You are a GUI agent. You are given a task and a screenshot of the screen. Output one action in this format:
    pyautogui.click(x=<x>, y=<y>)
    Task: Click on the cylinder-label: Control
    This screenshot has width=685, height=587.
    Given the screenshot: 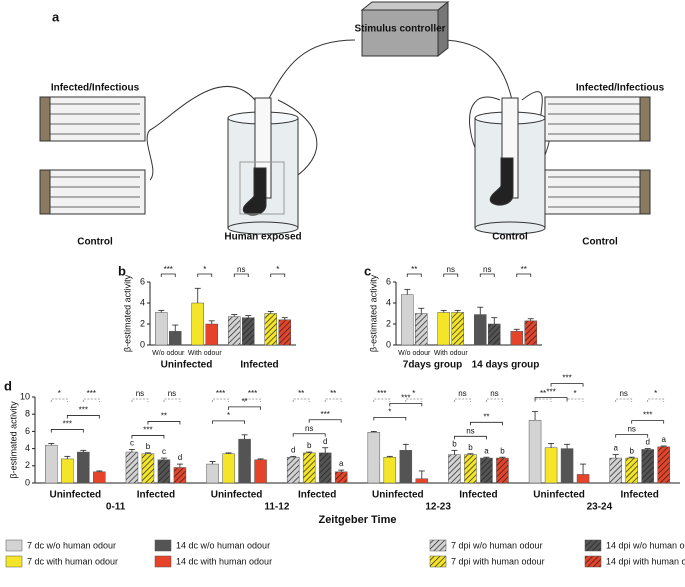 What is the action you would take?
    pyautogui.click(x=510, y=237)
    